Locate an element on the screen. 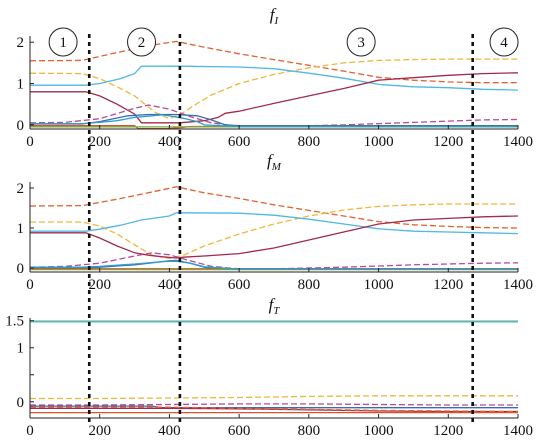 This screenshot has width=550, height=446. panel-title-subscript: T is located at coordinates (276, 311).